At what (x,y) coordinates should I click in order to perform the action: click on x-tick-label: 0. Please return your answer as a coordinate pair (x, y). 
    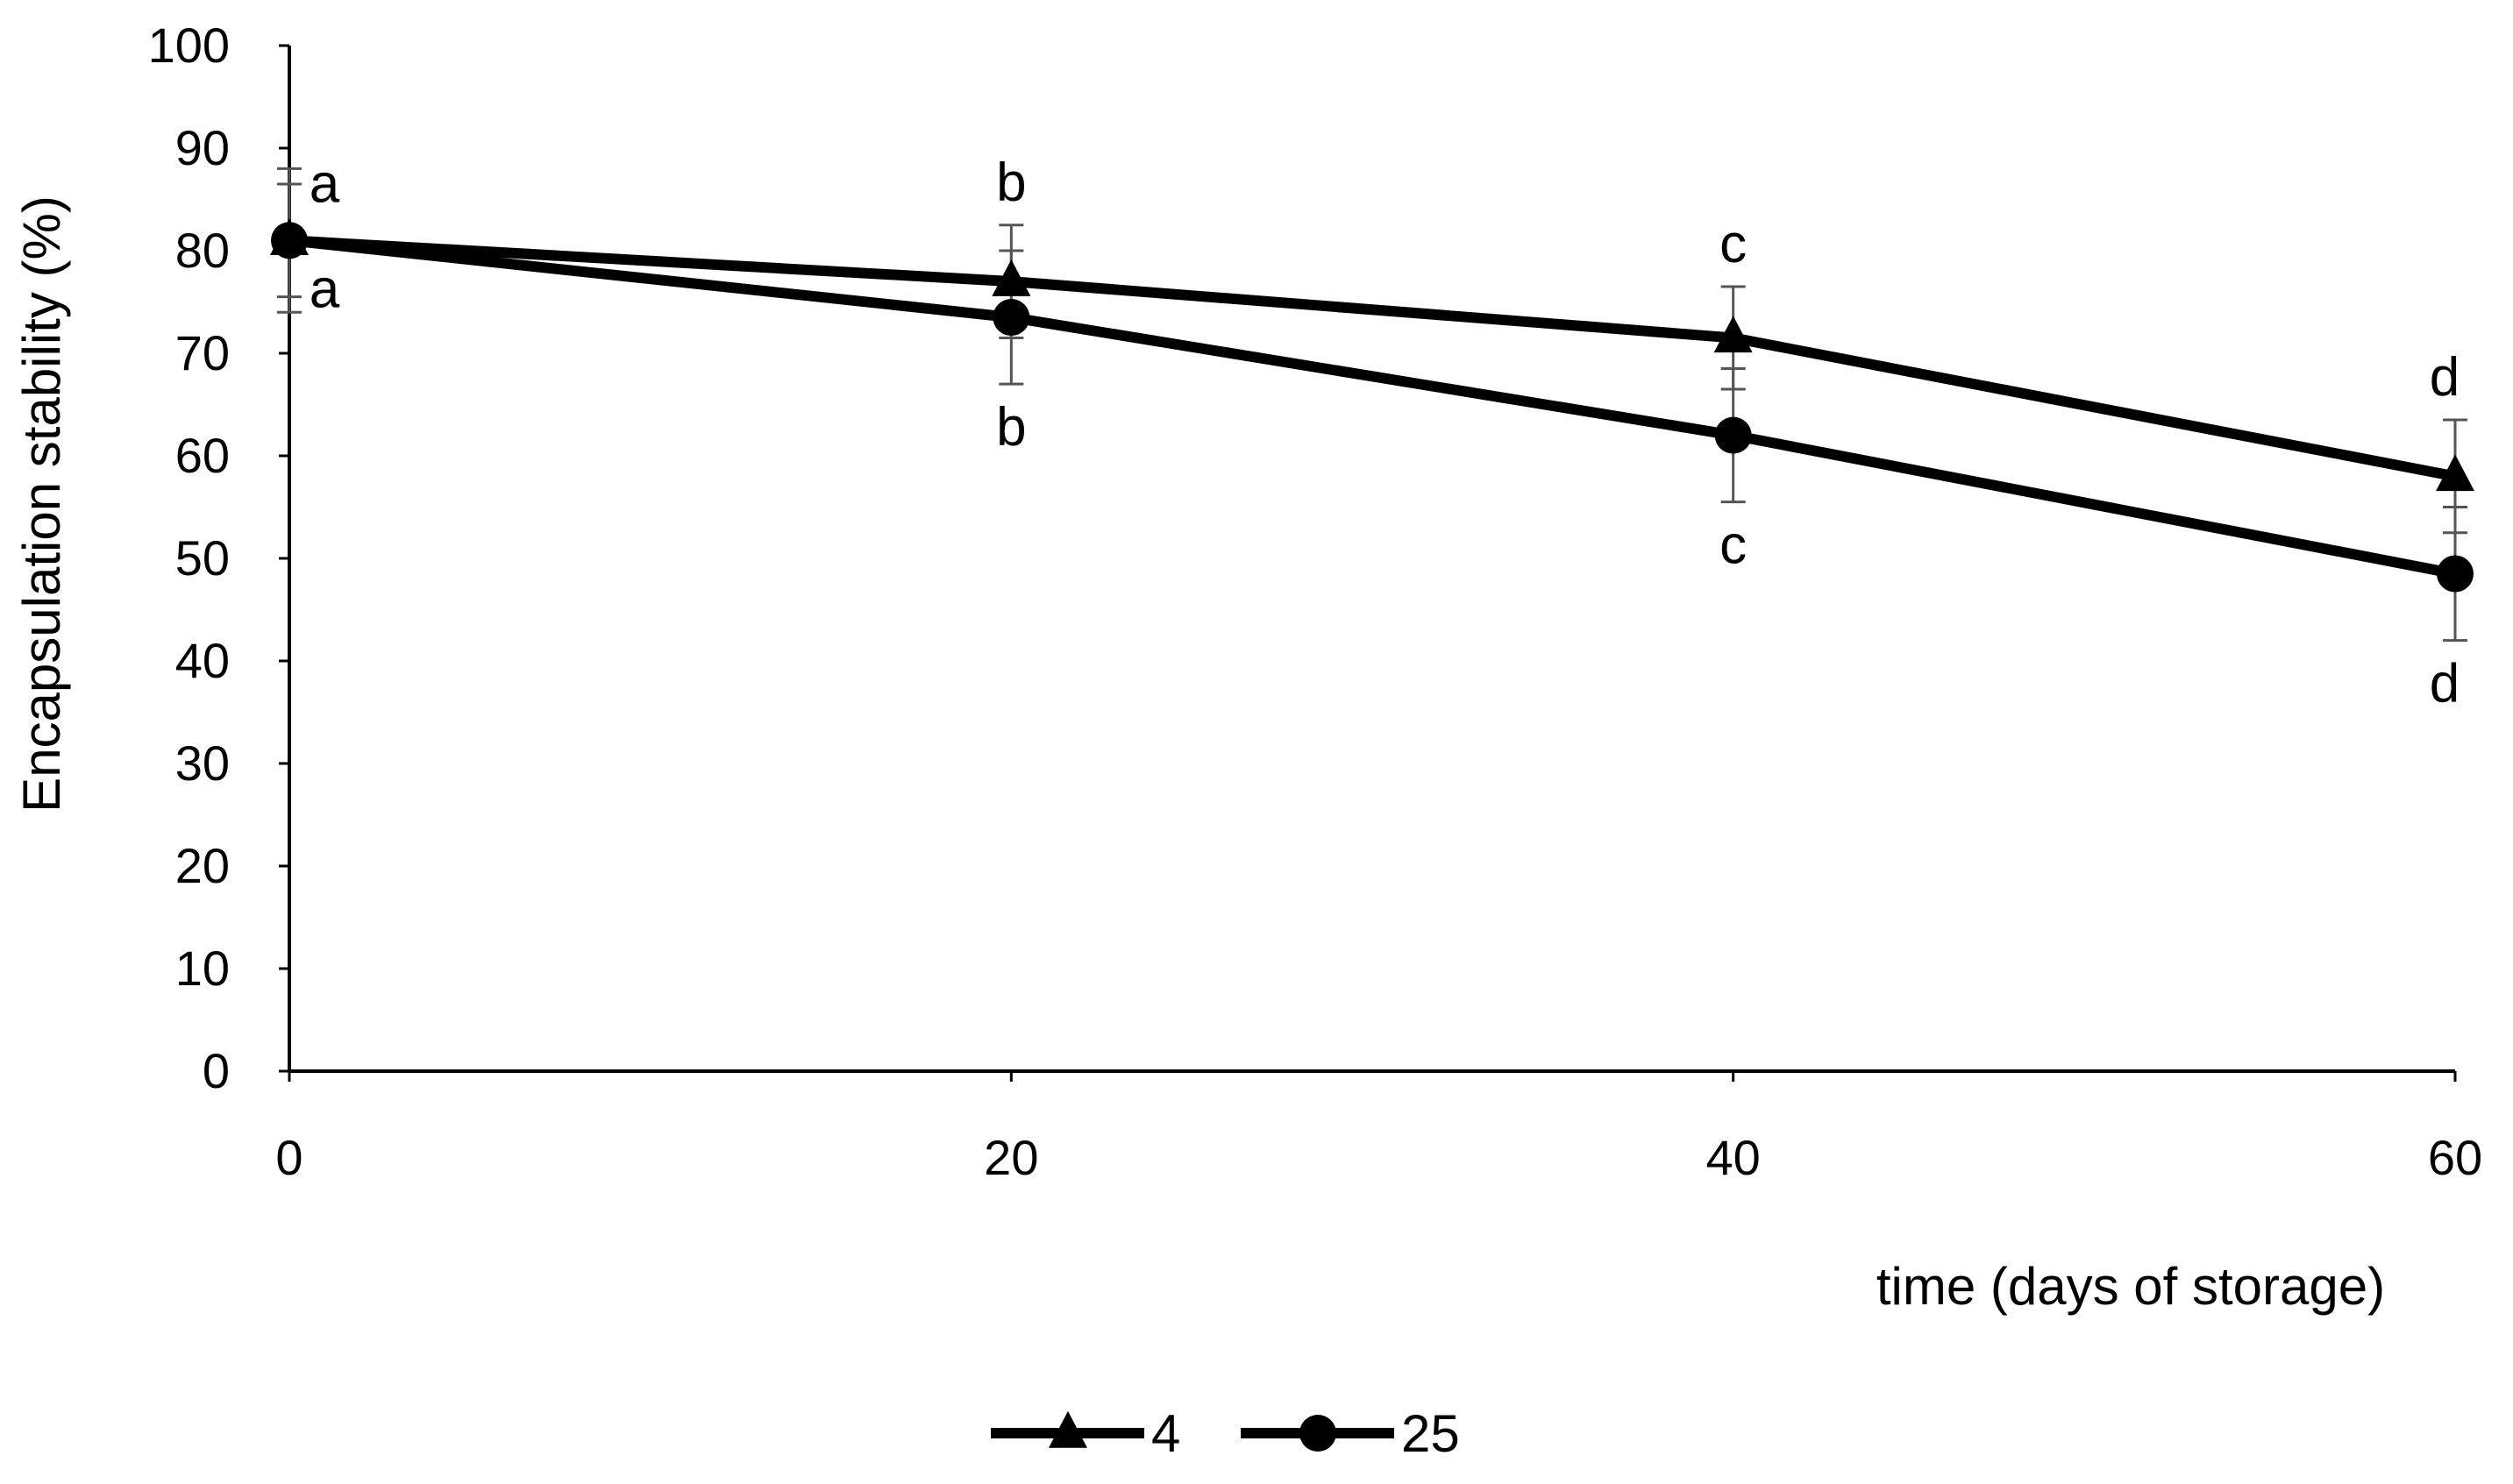
    Looking at the image, I should click on (289, 1157).